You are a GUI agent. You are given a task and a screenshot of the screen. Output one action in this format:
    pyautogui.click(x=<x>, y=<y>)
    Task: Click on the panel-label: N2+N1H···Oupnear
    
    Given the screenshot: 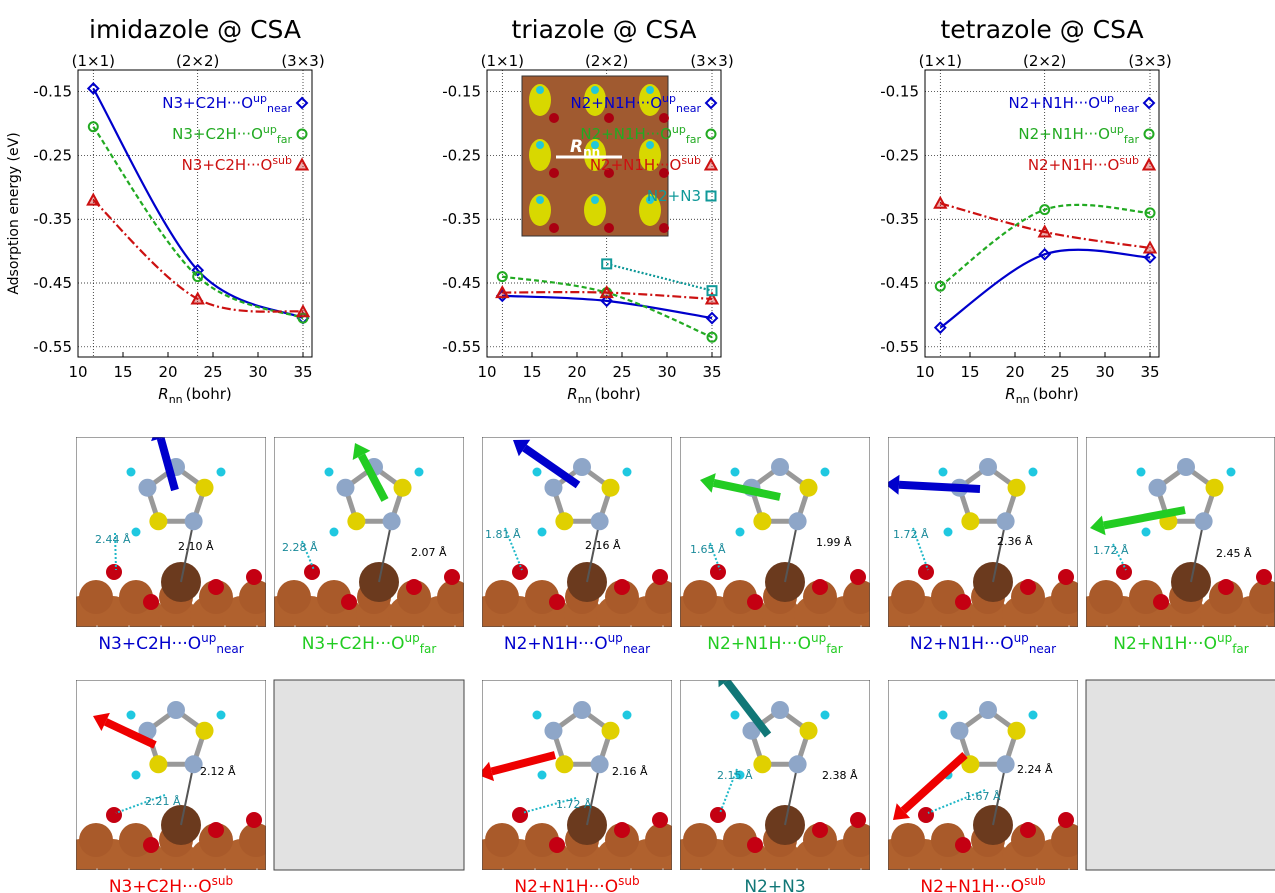 What is the action you would take?
    pyautogui.click(x=983, y=643)
    